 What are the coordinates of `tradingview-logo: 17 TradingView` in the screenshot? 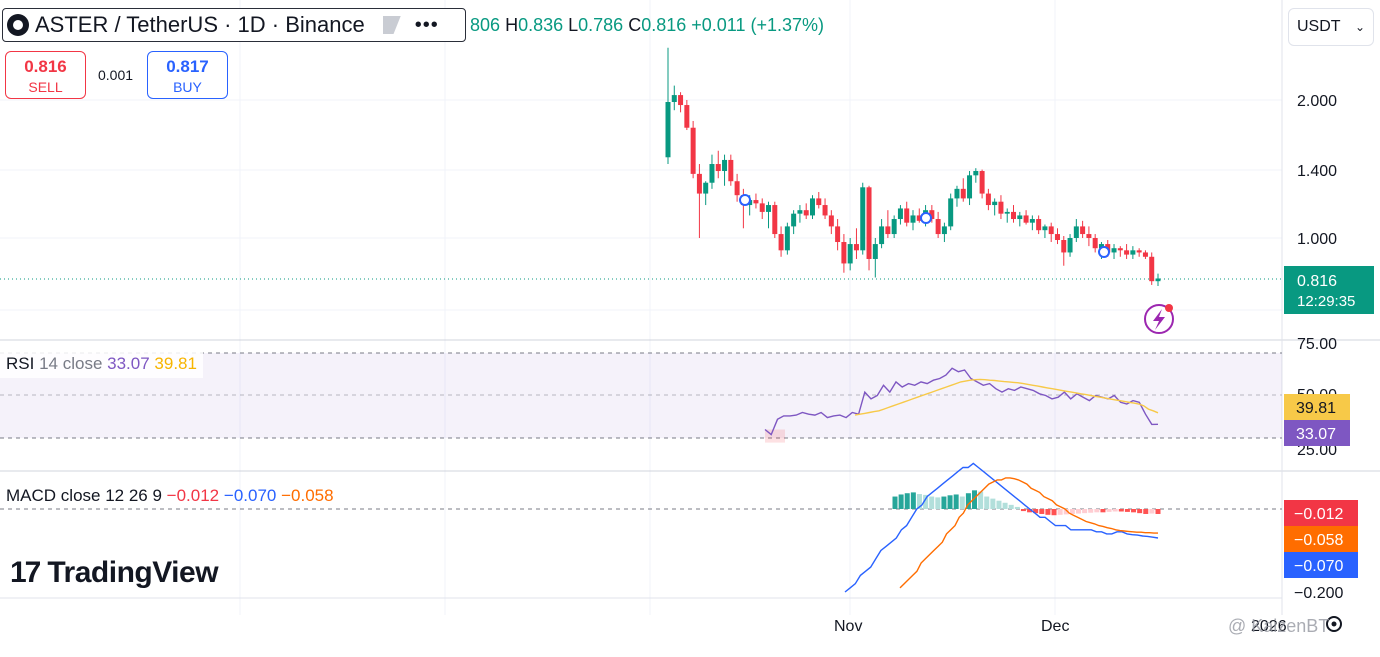 It's located at (114, 573).